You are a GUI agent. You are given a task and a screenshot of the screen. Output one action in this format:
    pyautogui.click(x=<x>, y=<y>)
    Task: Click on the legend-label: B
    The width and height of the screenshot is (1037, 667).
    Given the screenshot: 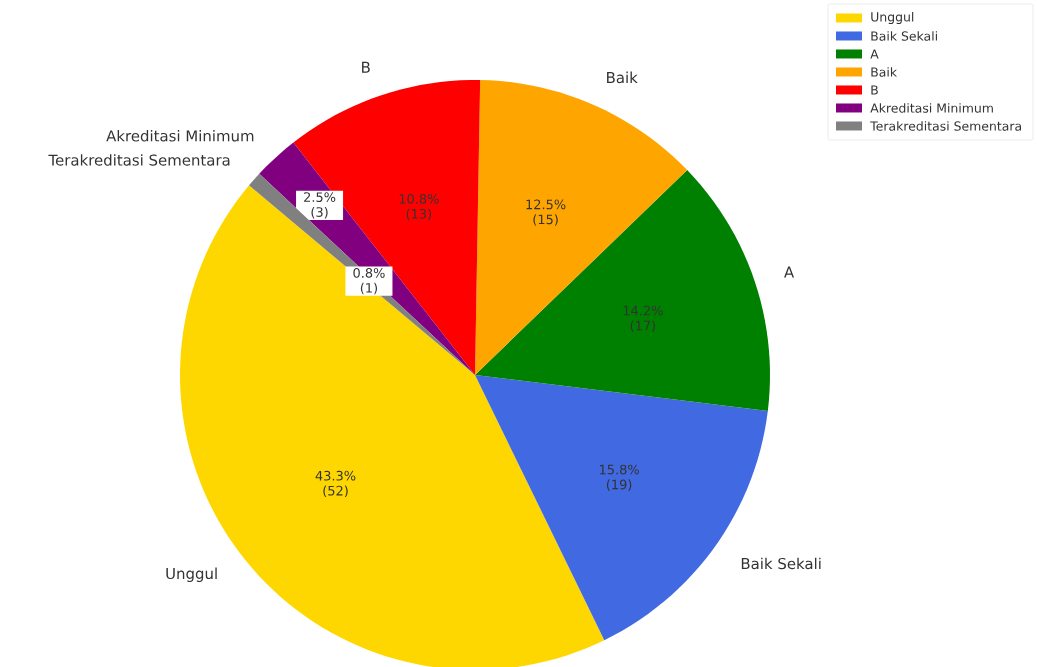 What is the action you would take?
    pyautogui.click(x=874, y=90)
    